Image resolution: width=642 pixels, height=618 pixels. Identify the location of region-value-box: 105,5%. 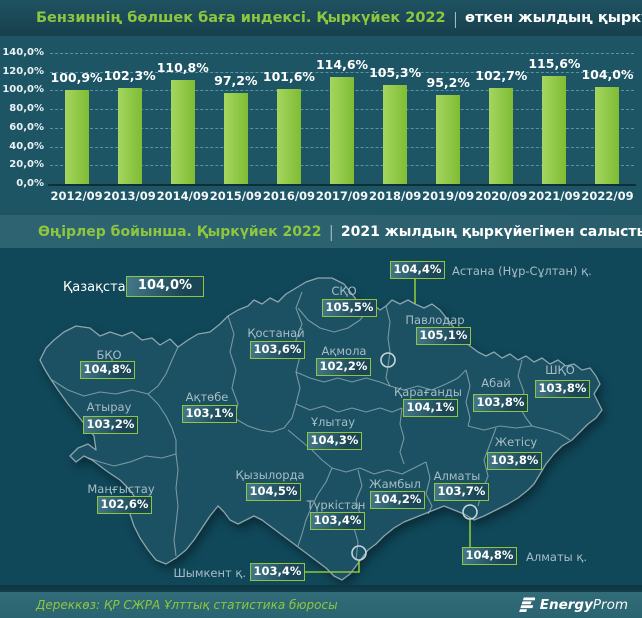
(349, 308).